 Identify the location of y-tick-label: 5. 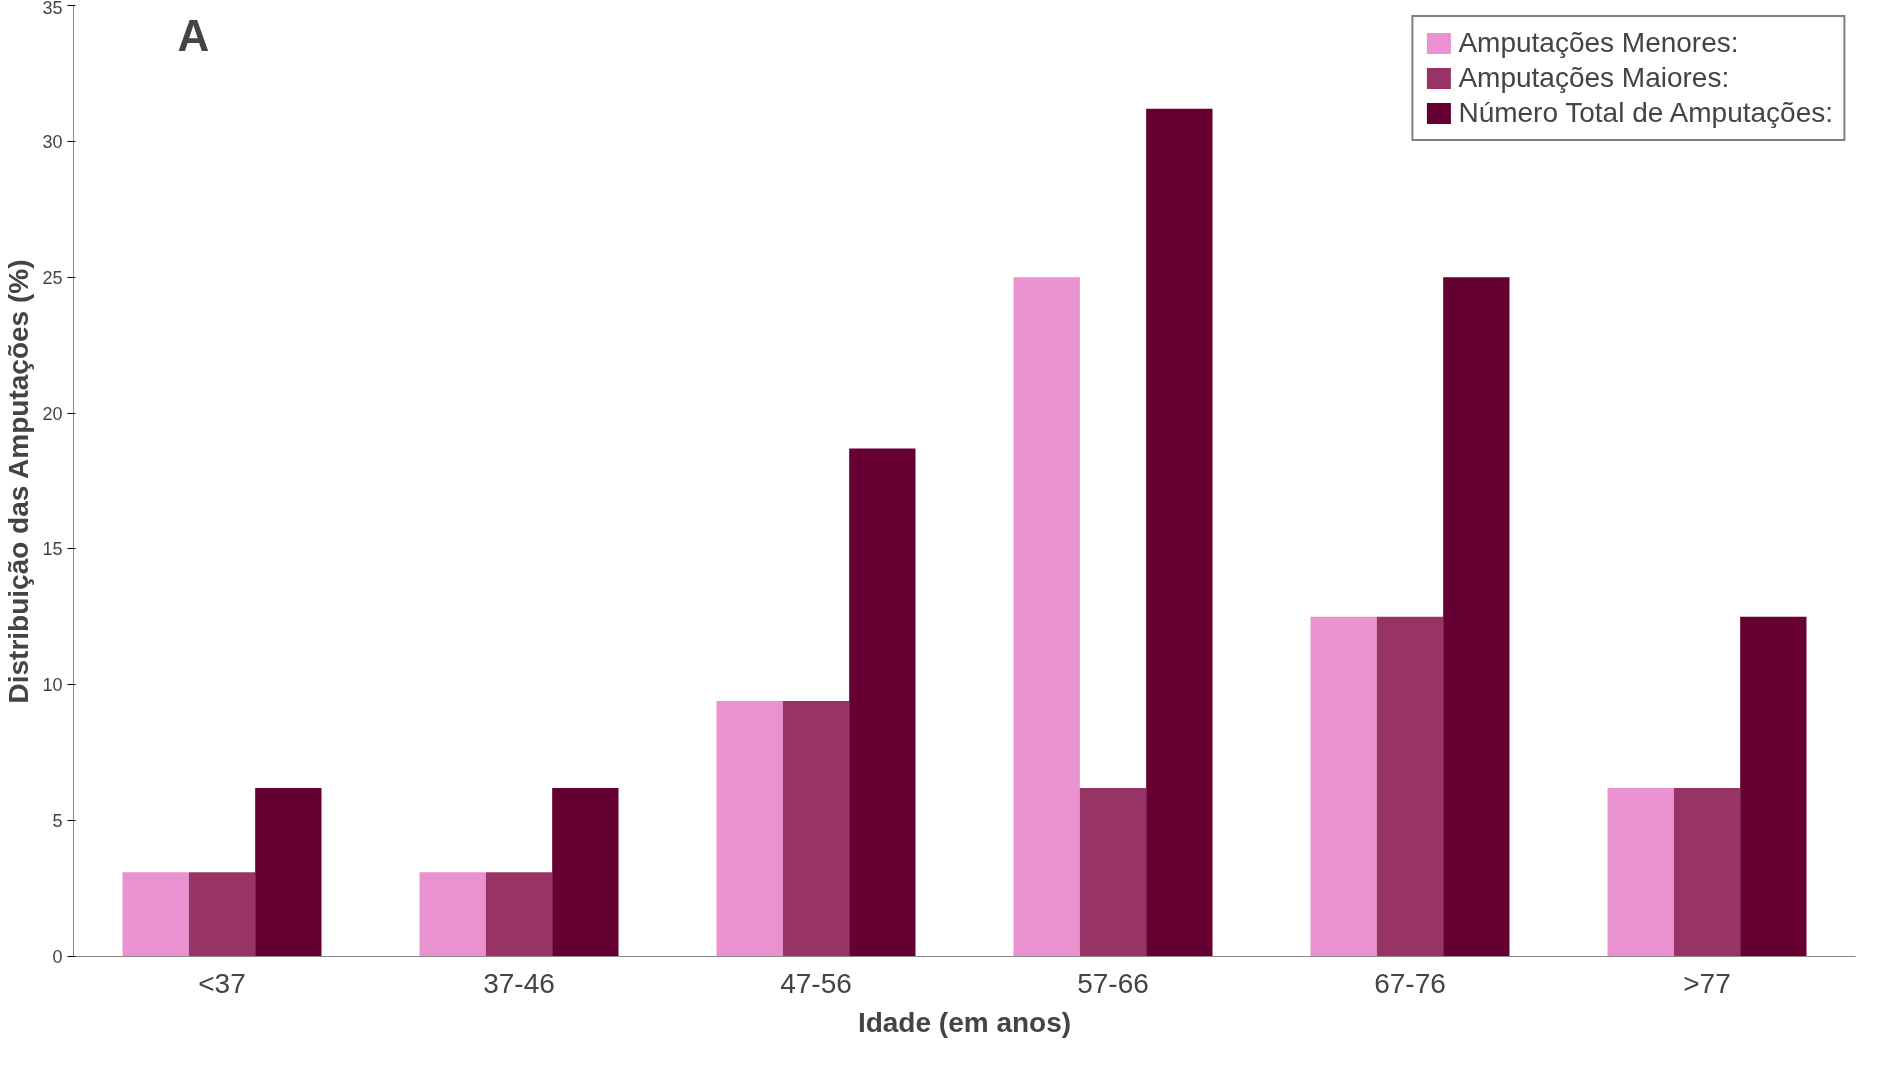
(57, 821).